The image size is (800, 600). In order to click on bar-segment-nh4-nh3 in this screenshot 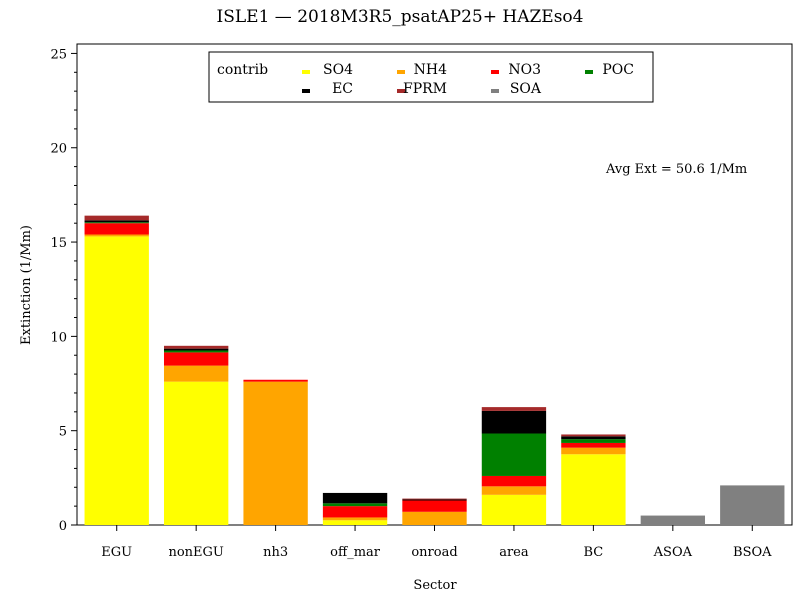, I will do `click(275, 453)`.